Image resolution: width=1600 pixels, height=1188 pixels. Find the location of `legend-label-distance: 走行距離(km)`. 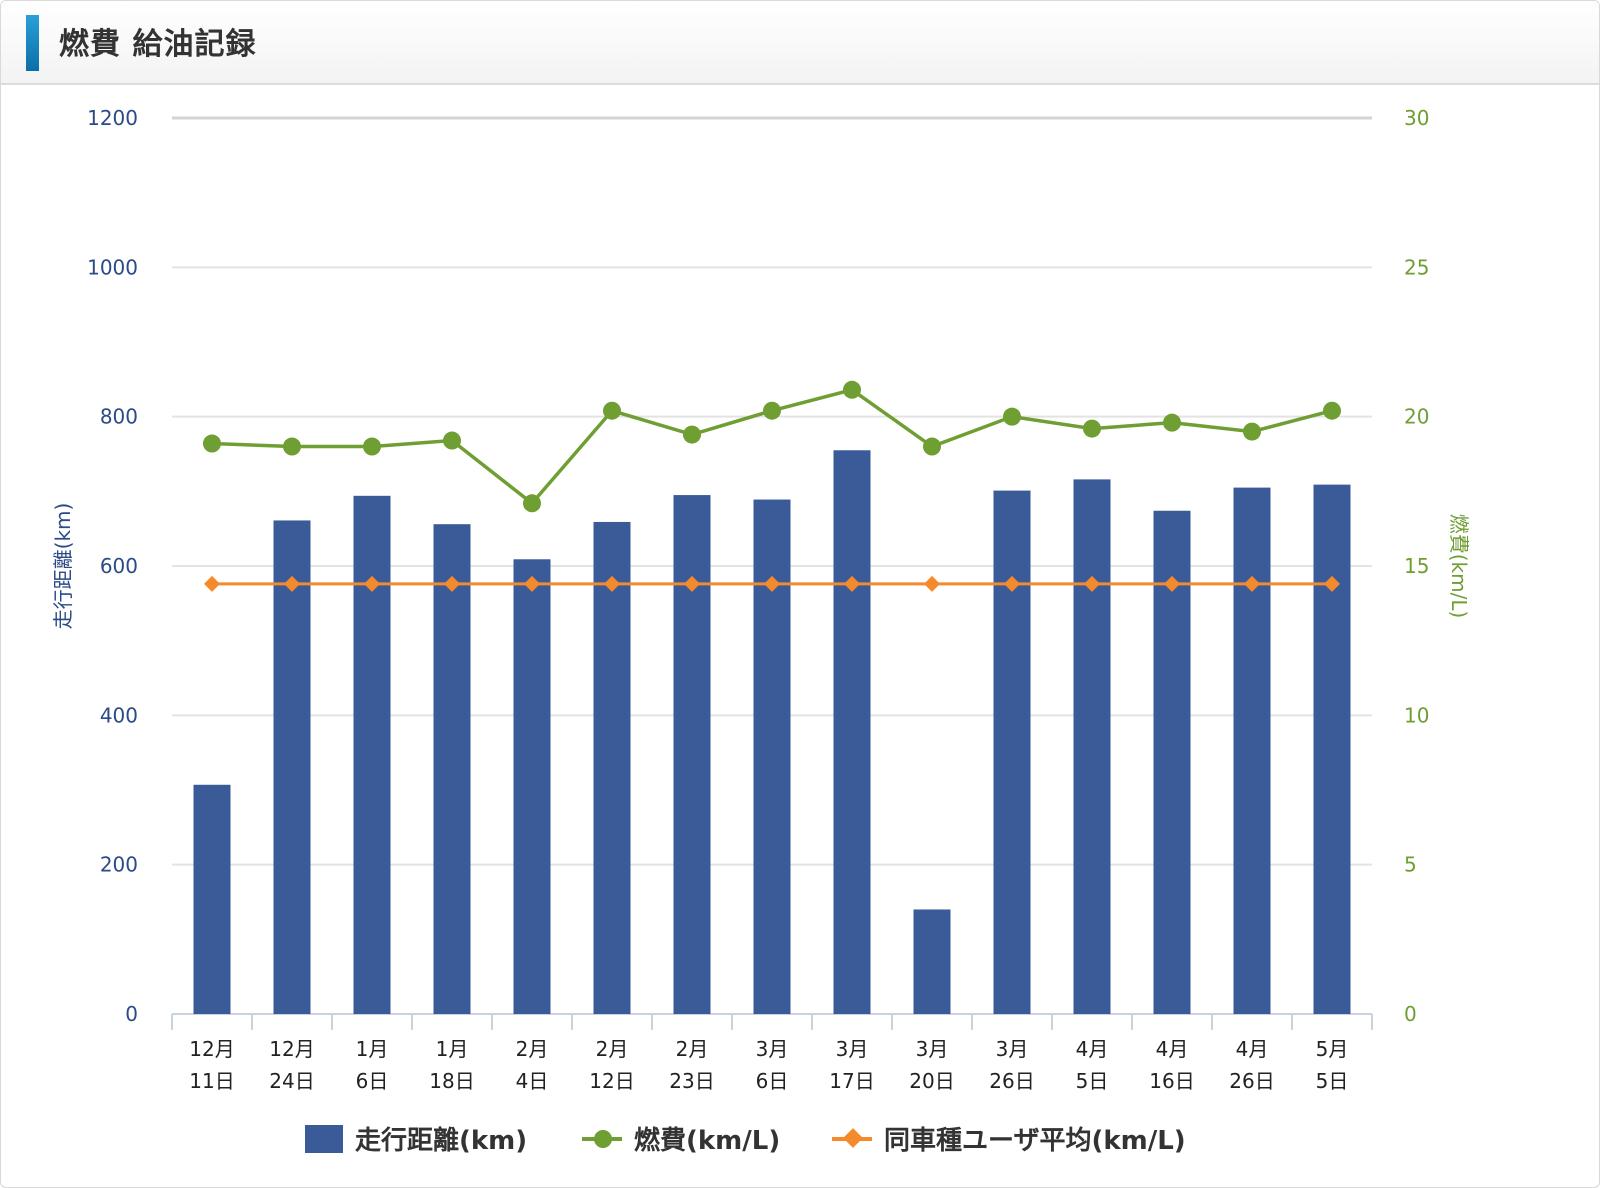

legend-label-distance: 走行距離(km) is located at coordinates (441, 1141).